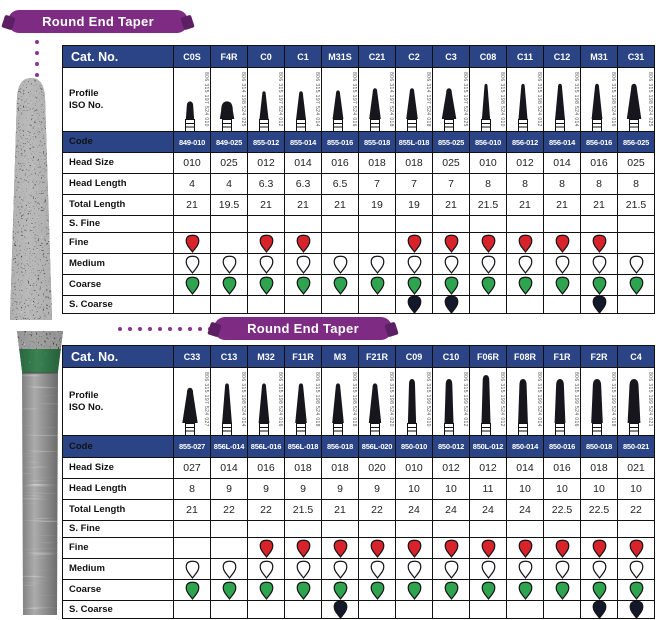 The image size is (660, 620). What do you see at coordinates (377, 184) in the screenshot?
I see `head-length-value: 7` at bounding box center [377, 184].